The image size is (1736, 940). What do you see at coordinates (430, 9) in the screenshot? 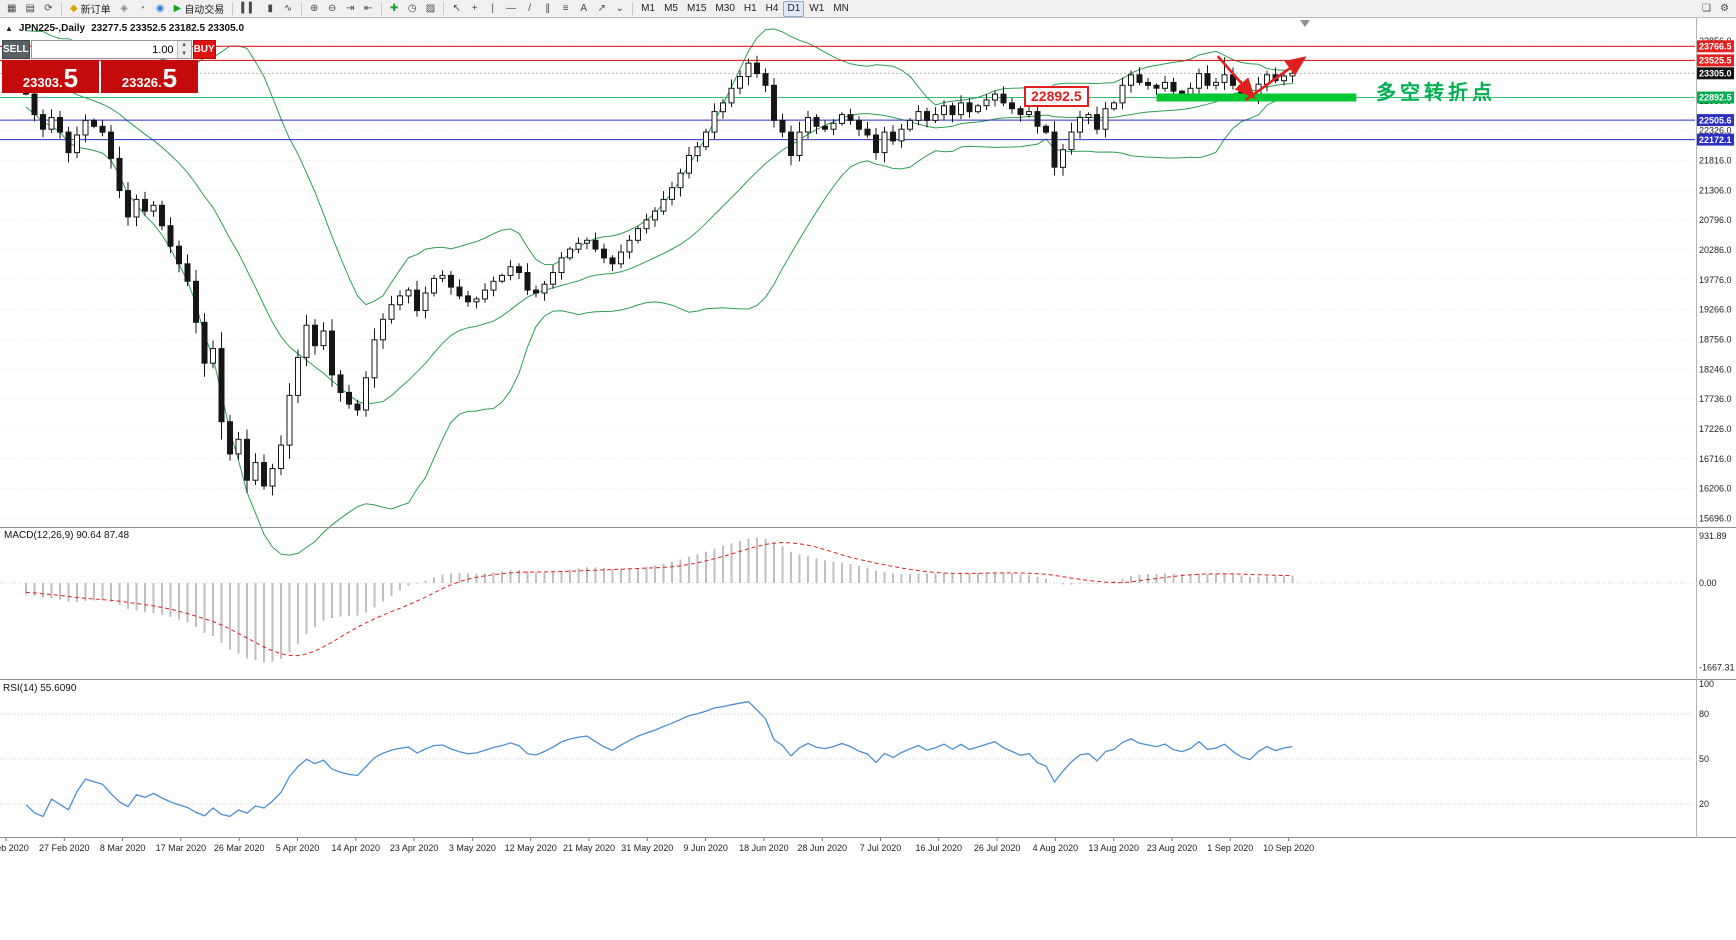
I see `templates: ▨` at bounding box center [430, 9].